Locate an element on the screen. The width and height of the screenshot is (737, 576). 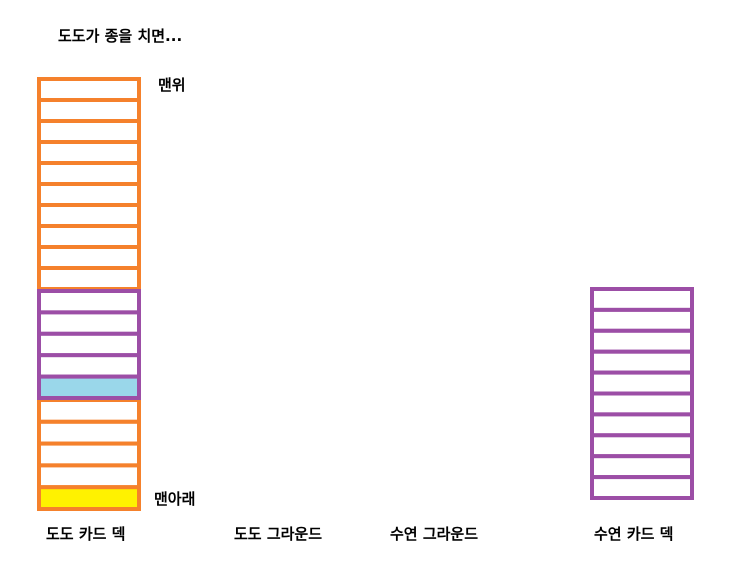
dodo-deck-top-label: 맨위 is located at coordinates (172, 85).